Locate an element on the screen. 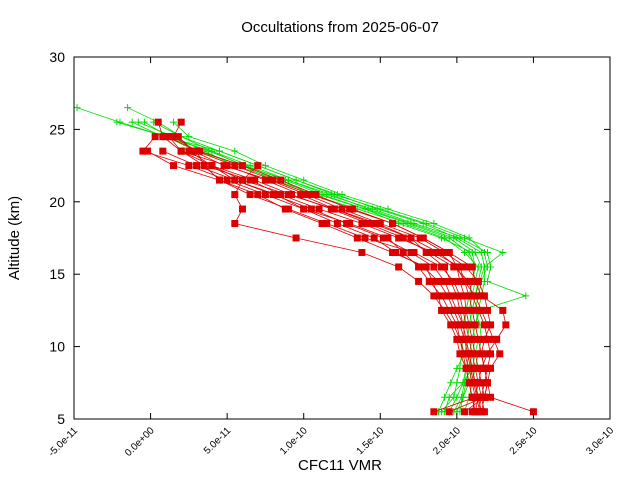 This screenshot has width=640, height=480. y-tick-label: 25 is located at coordinates (57, 129).